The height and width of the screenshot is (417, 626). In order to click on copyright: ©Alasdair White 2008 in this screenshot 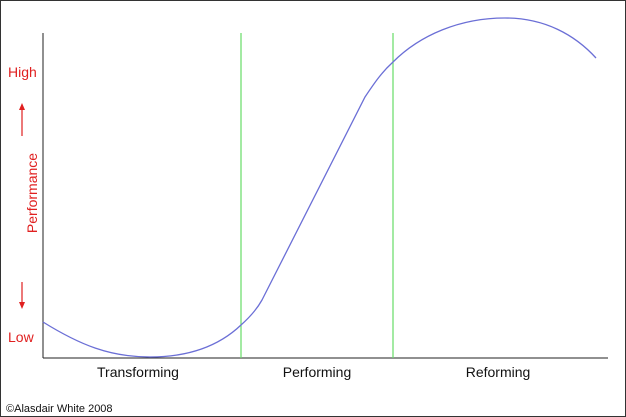, I will do `click(59, 409)`.